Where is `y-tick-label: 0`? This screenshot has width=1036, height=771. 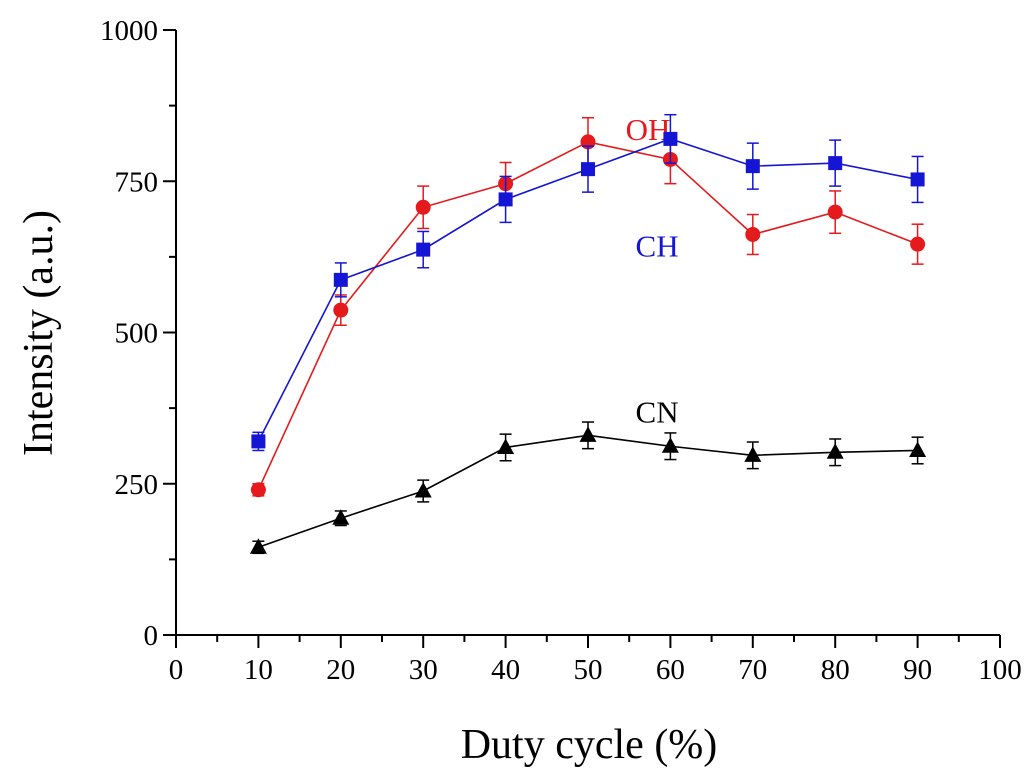 y-tick-label: 0 is located at coordinates (151, 636).